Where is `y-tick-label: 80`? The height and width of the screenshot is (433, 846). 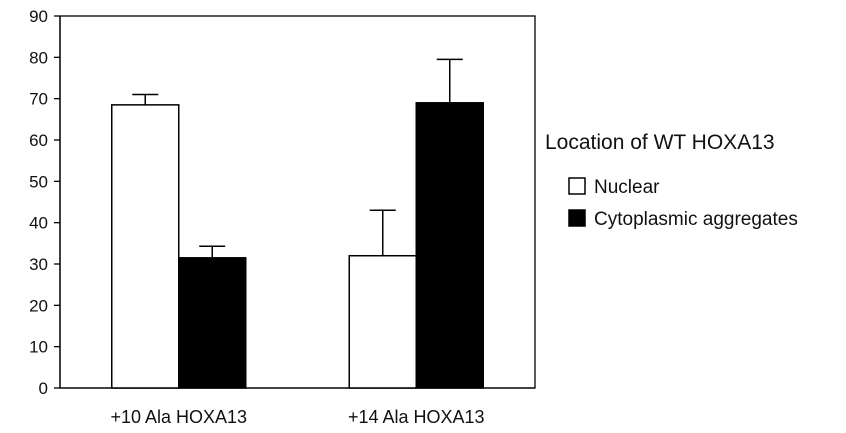 y-tick-label: 80 is located at coordinates (38, 57).